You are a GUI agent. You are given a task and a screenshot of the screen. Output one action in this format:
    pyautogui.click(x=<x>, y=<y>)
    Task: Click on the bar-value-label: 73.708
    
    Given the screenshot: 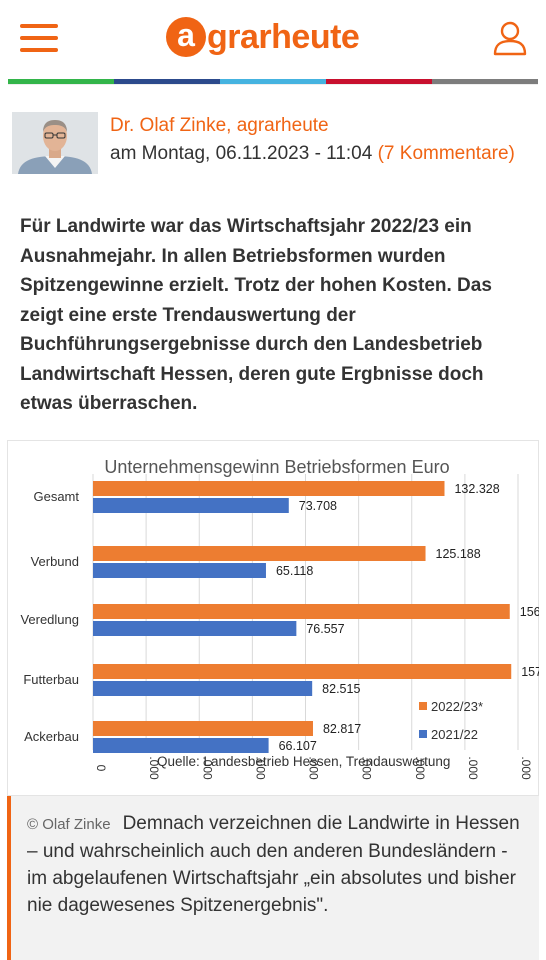 What is the action you would take?
    pyautogui.click(x=318, y=506)
    